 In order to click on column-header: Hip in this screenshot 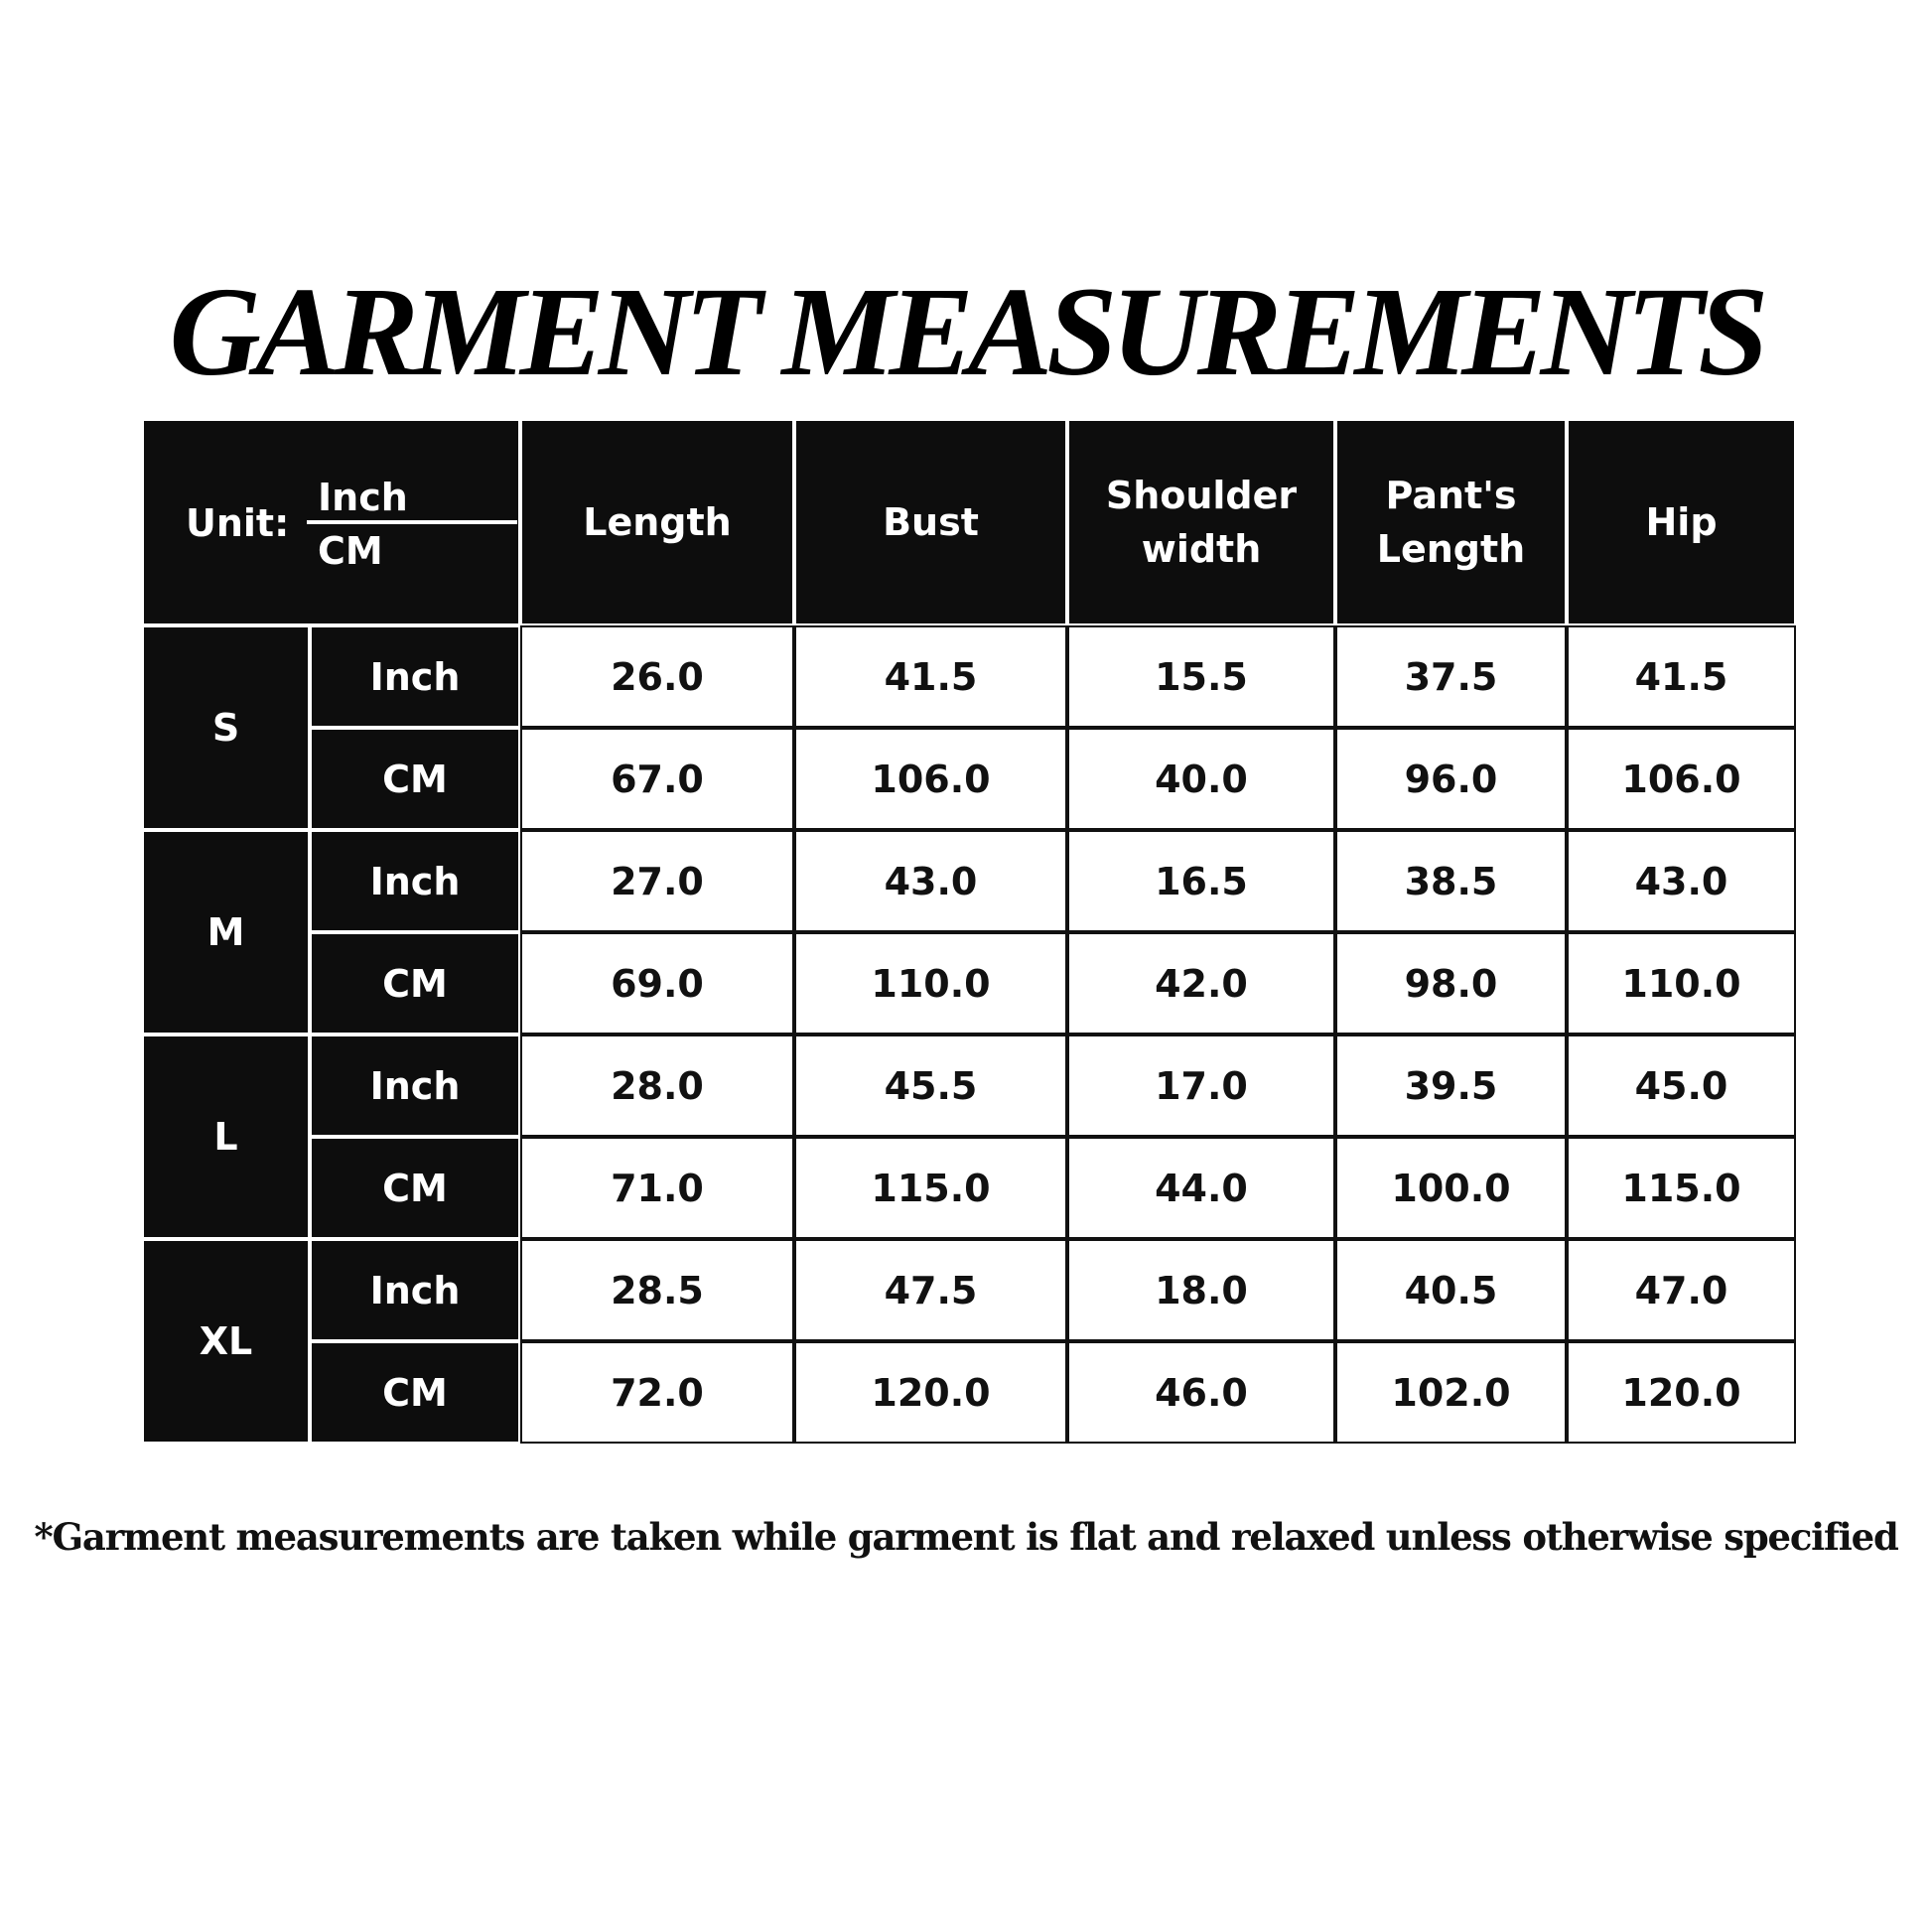, I will do `click(1682, 522)`.